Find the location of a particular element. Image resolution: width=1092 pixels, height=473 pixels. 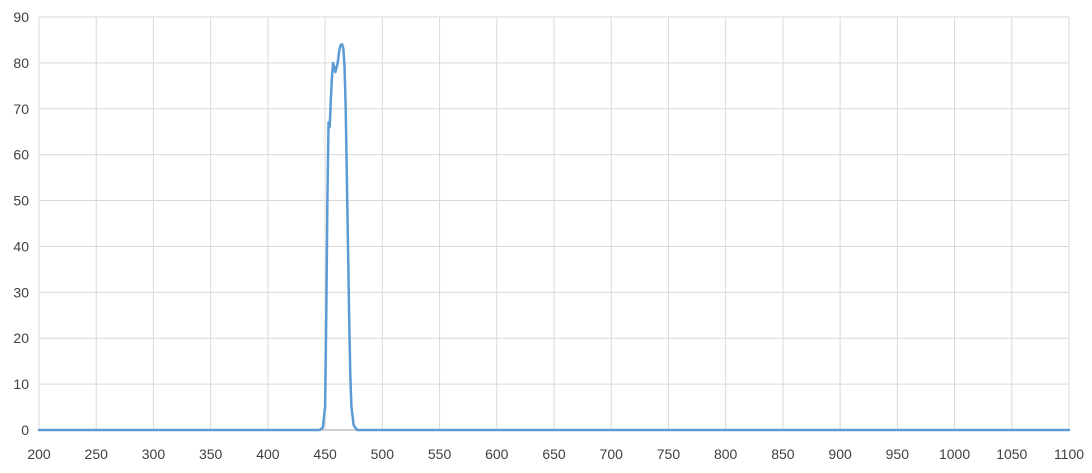

x-tick-label: 1050 is located at coordinates (1011, 454).